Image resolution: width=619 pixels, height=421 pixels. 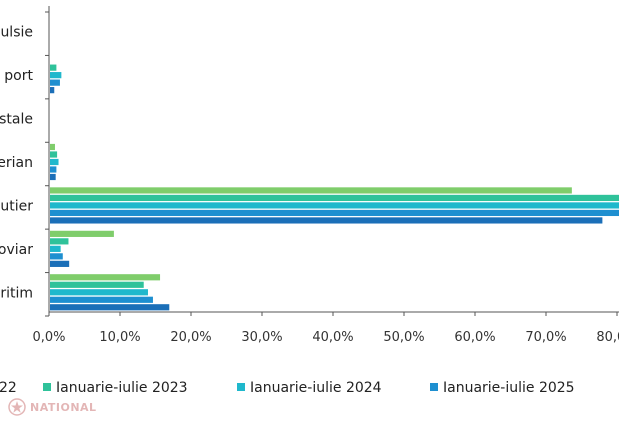 I want to click on x-tick-label: 30,0%, so click(x=261, y=337).